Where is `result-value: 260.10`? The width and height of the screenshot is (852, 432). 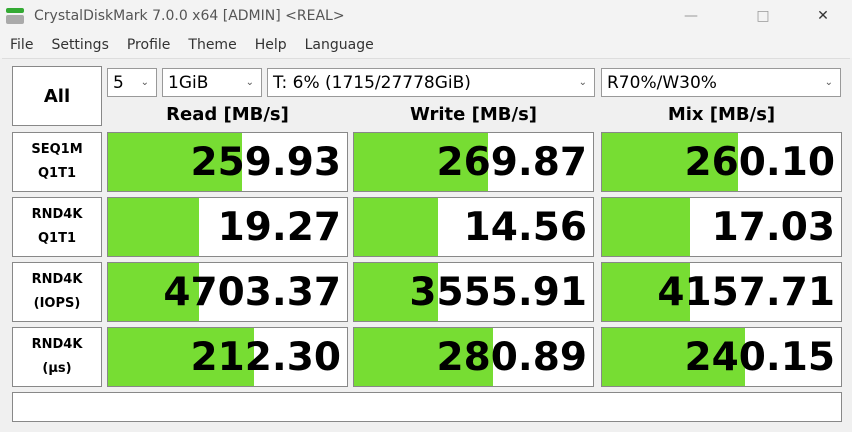
result-value: 260.10 is located at coordinates (760, 162).